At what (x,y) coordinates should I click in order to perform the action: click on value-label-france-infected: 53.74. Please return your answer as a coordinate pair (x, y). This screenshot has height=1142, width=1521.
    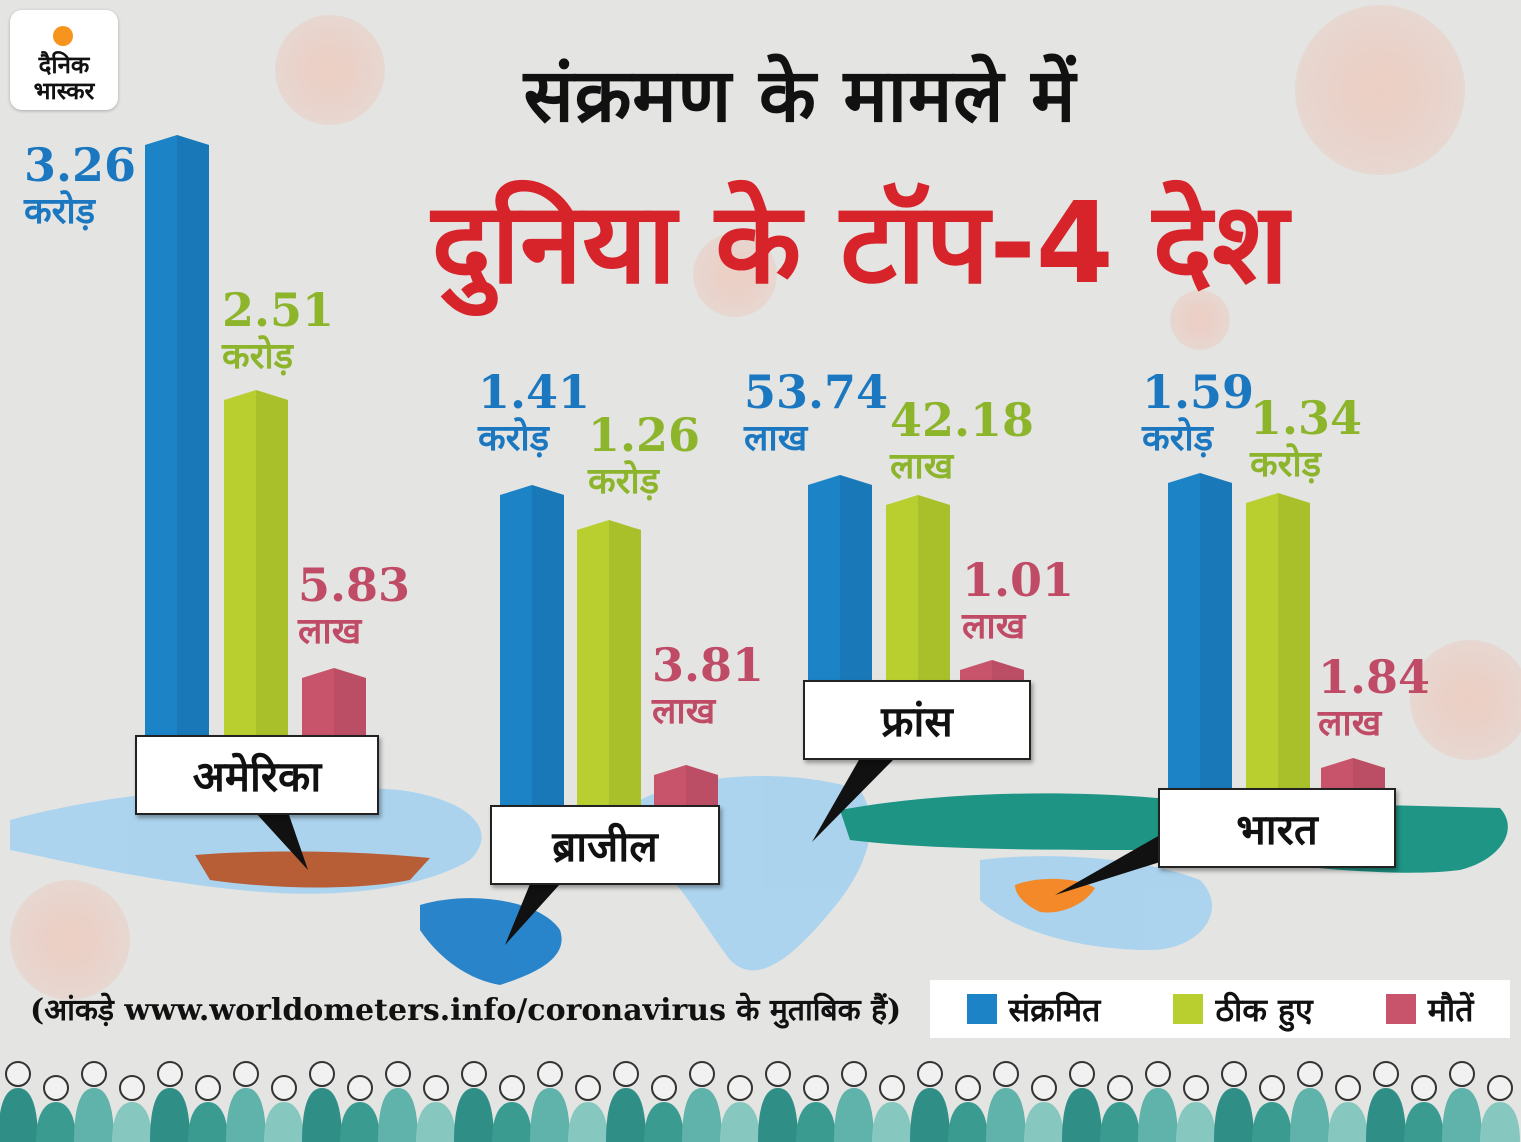
    Looking at the image, I should click on (816, 392).